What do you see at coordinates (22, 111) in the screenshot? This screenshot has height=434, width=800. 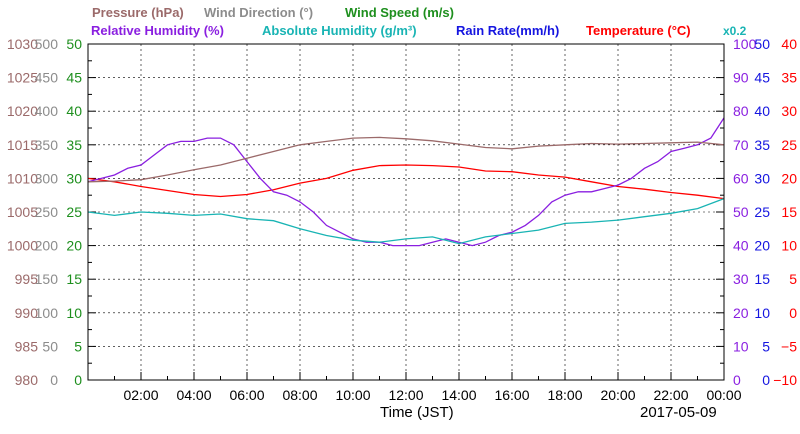 I see `y-tick-label-pressure: 1020` at bounding box center [22, 111].